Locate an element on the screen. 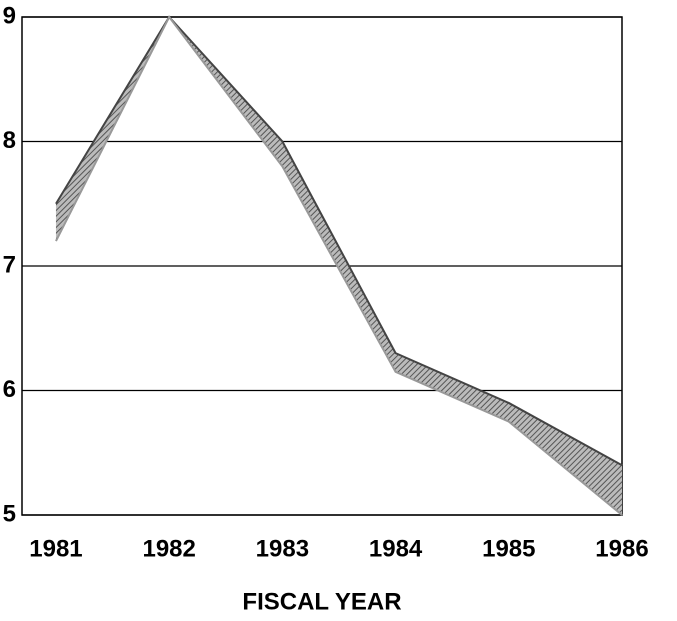  x-tick-label: 1984 is located at coordinates (396, 548).